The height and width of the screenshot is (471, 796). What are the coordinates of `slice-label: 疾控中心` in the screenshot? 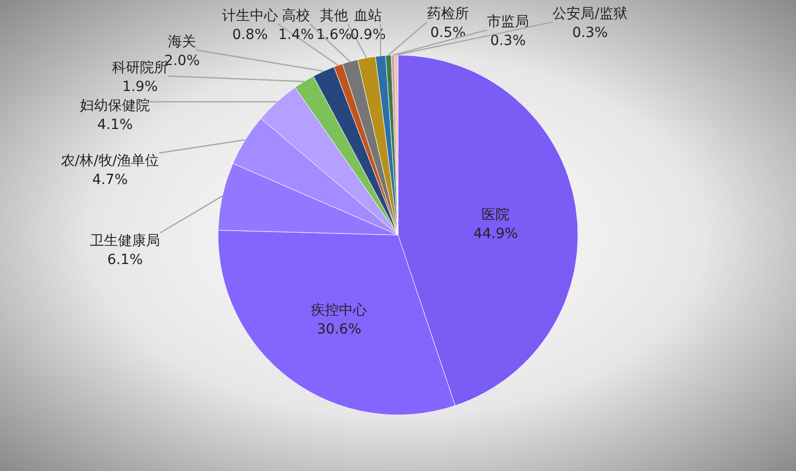 It's located at (339, 310).